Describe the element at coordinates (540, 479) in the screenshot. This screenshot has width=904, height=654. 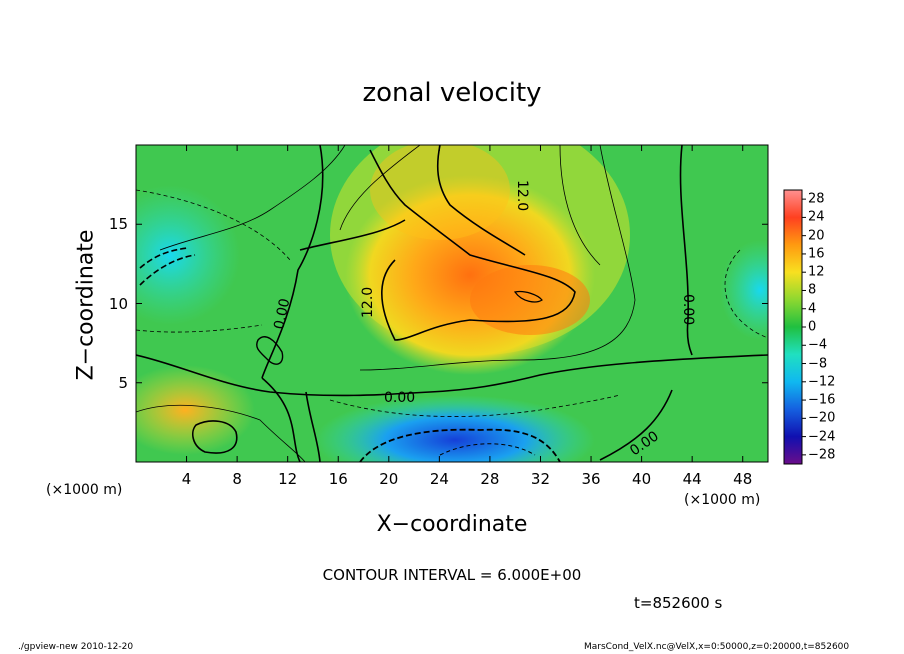
I see `x-tick-label: 32` at that location.